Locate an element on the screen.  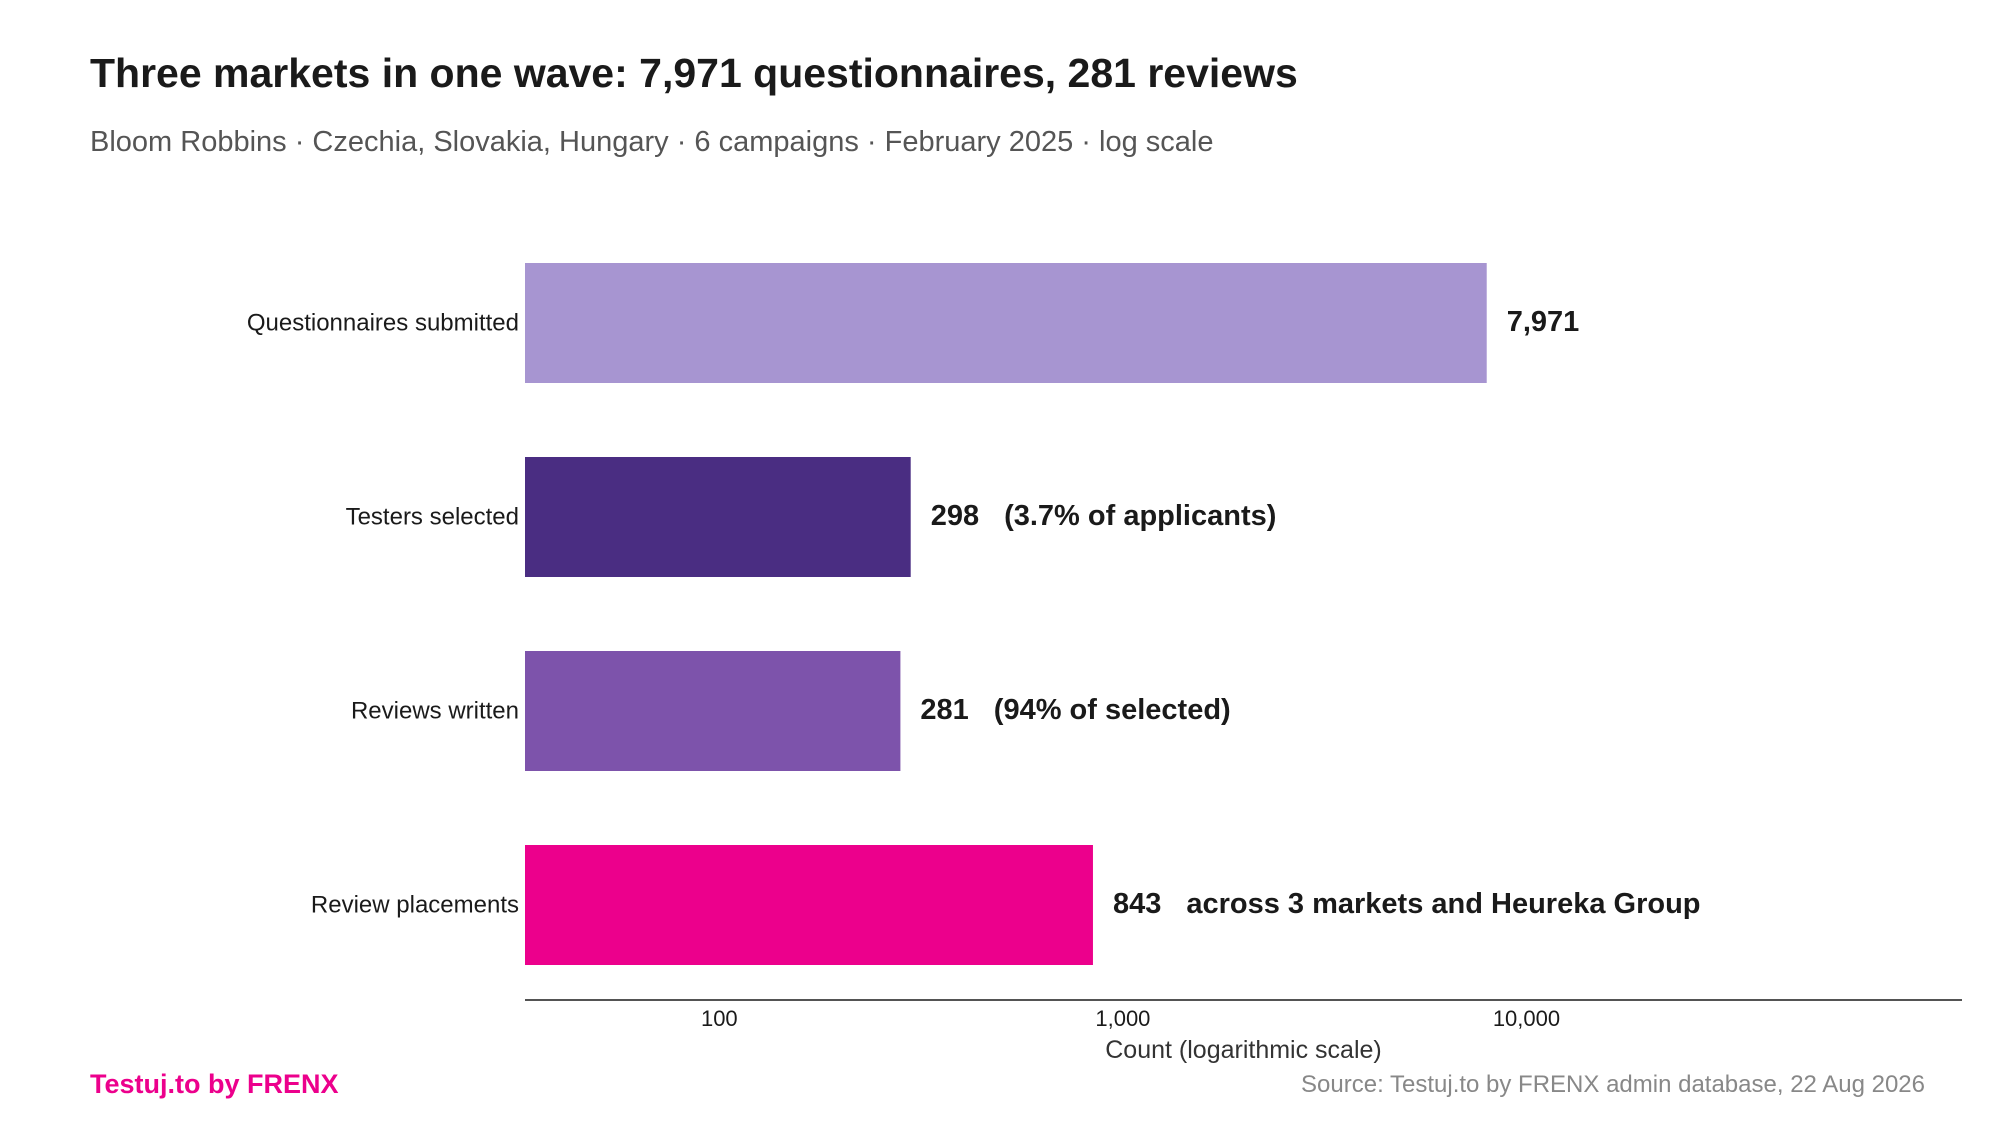
value-label: 298 (3.7% of applicants) is located at coordinates (1104, 516).